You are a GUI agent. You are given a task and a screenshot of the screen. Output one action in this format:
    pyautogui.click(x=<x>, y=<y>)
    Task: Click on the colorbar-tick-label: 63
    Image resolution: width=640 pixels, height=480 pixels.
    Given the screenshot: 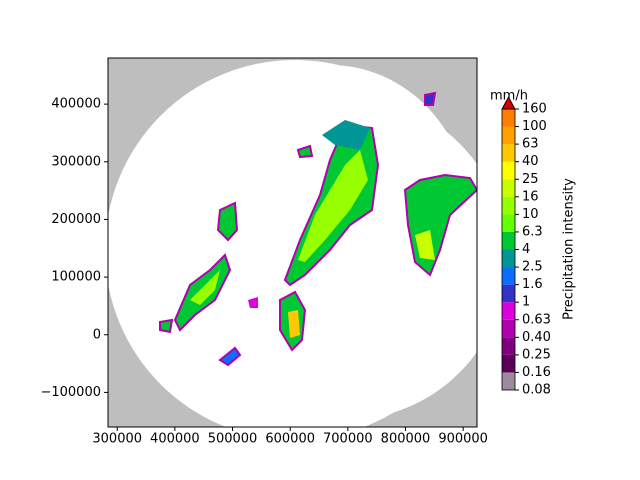 What is the action you would take?
    pyautogui.click(x=530, y=144)
    